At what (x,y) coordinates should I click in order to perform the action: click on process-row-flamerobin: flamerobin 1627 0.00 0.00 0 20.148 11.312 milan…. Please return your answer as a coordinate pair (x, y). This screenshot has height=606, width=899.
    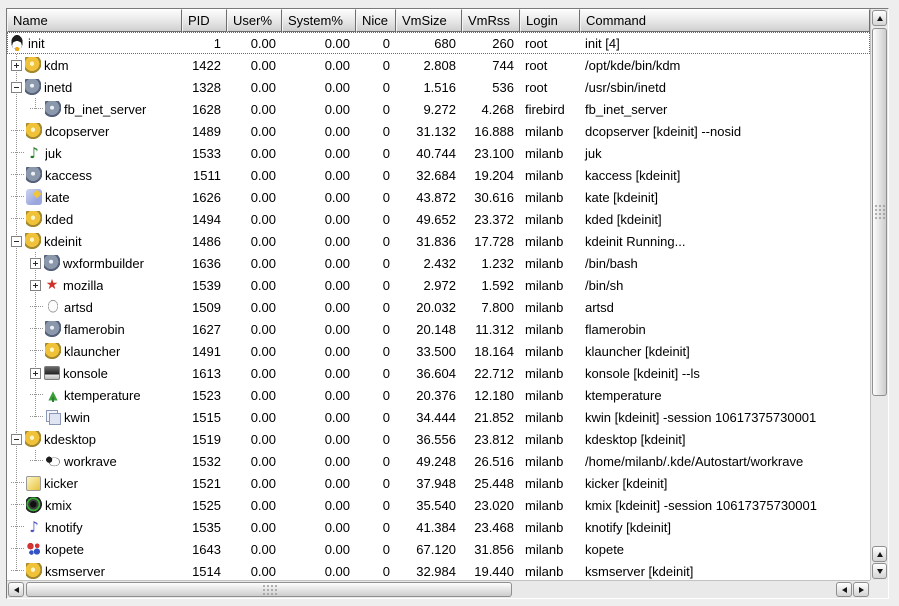
    Looking at the image, I should click on (438, 329).